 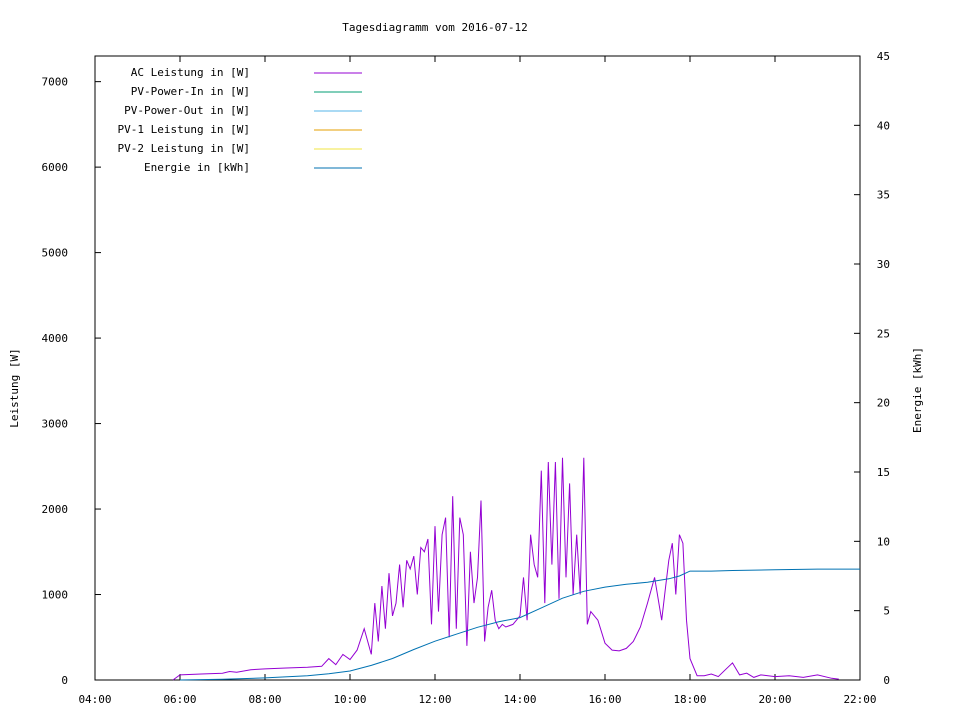 What do you see at coordinates (917, 390) in the screenshot?
I see `y2-axis-label: Energie [kWh]` at bounding box center [917, 390].